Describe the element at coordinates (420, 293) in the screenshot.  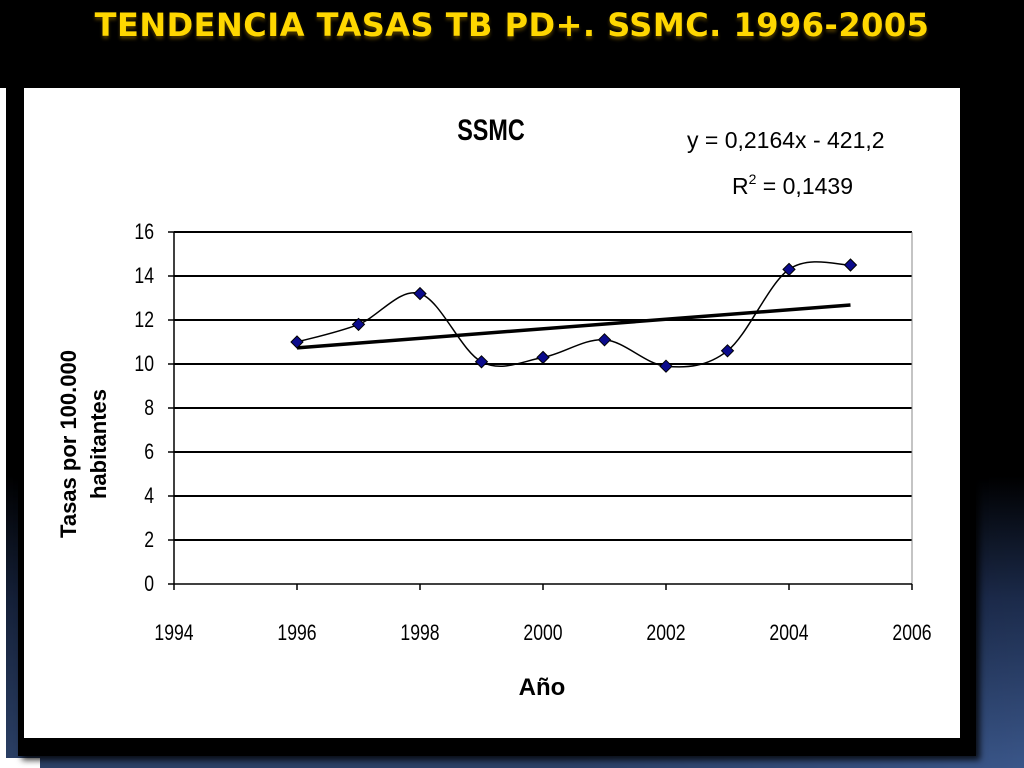
I see `data-point-1998` at that location.